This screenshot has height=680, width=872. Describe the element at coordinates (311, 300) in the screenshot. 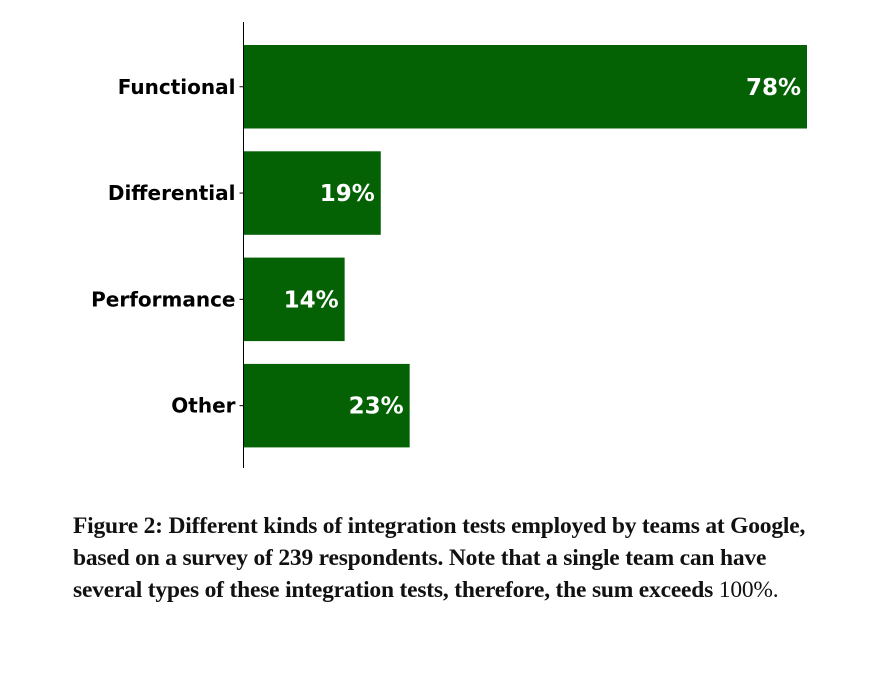

I see `data-label: 14%` at that location.